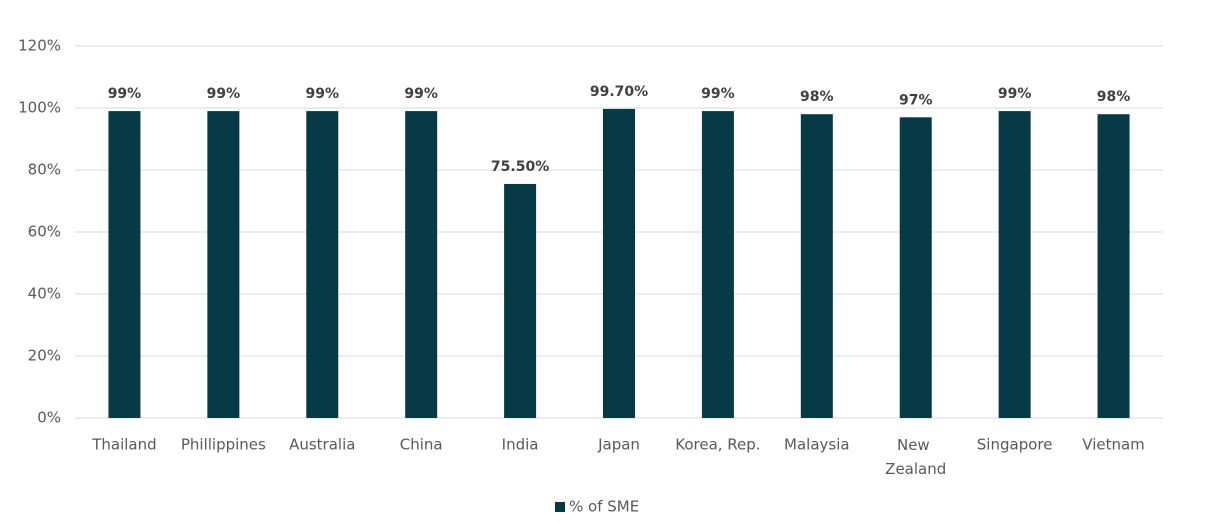  Describe the element at coordinates (604, 507) in the screenshot. I see `legend-label: % of SME` at that location.